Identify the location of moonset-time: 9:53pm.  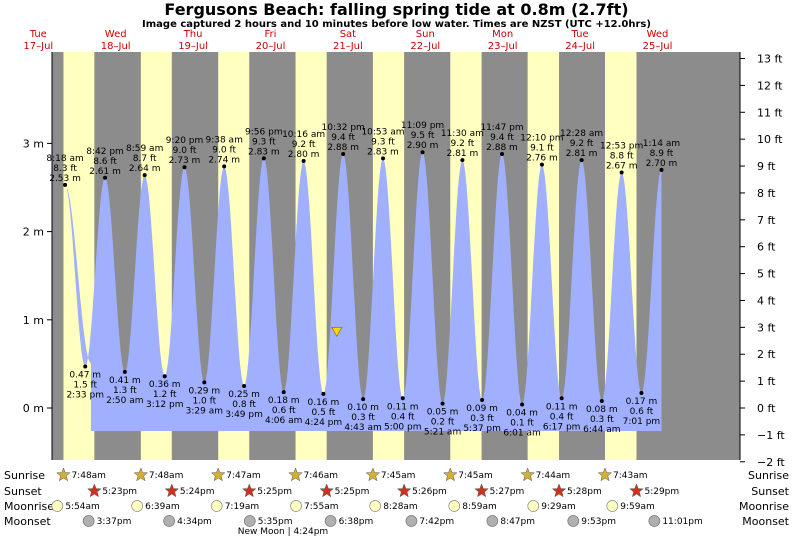
(598, 522).